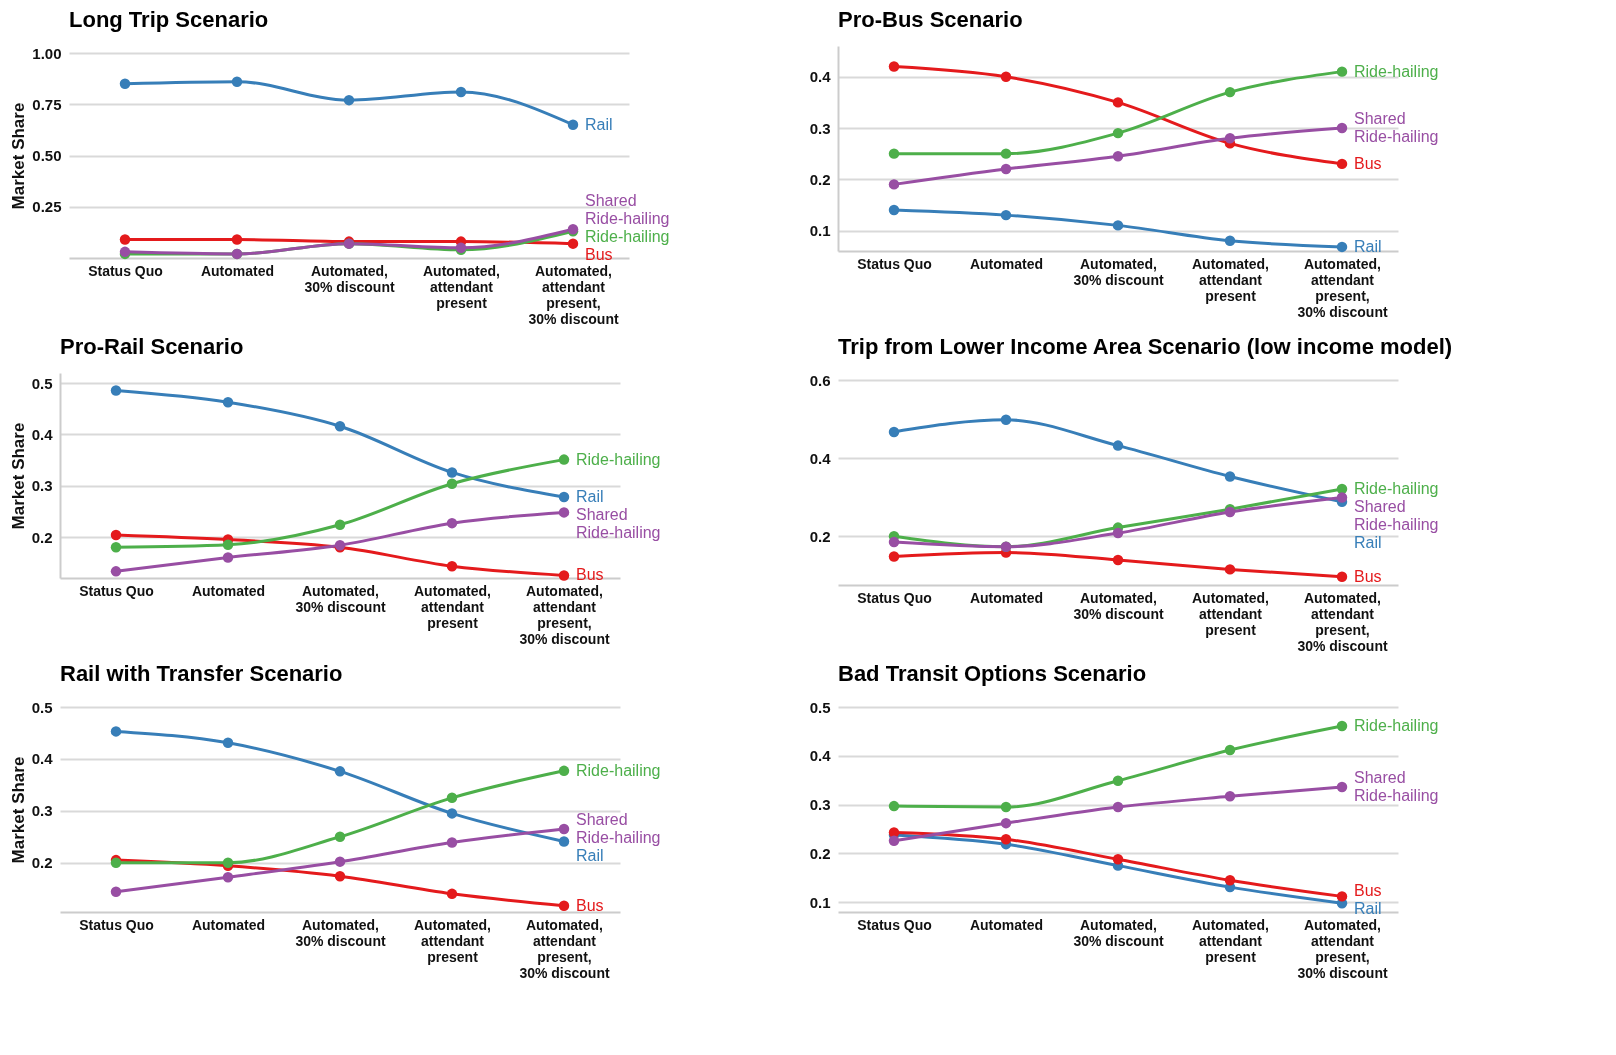 The image size is (1616, 1055). What do you see at coordinates (152, 346) in the screenshot?
I see `chart-title: Pro-Rail Scenario` at bounding box center [152, 346].